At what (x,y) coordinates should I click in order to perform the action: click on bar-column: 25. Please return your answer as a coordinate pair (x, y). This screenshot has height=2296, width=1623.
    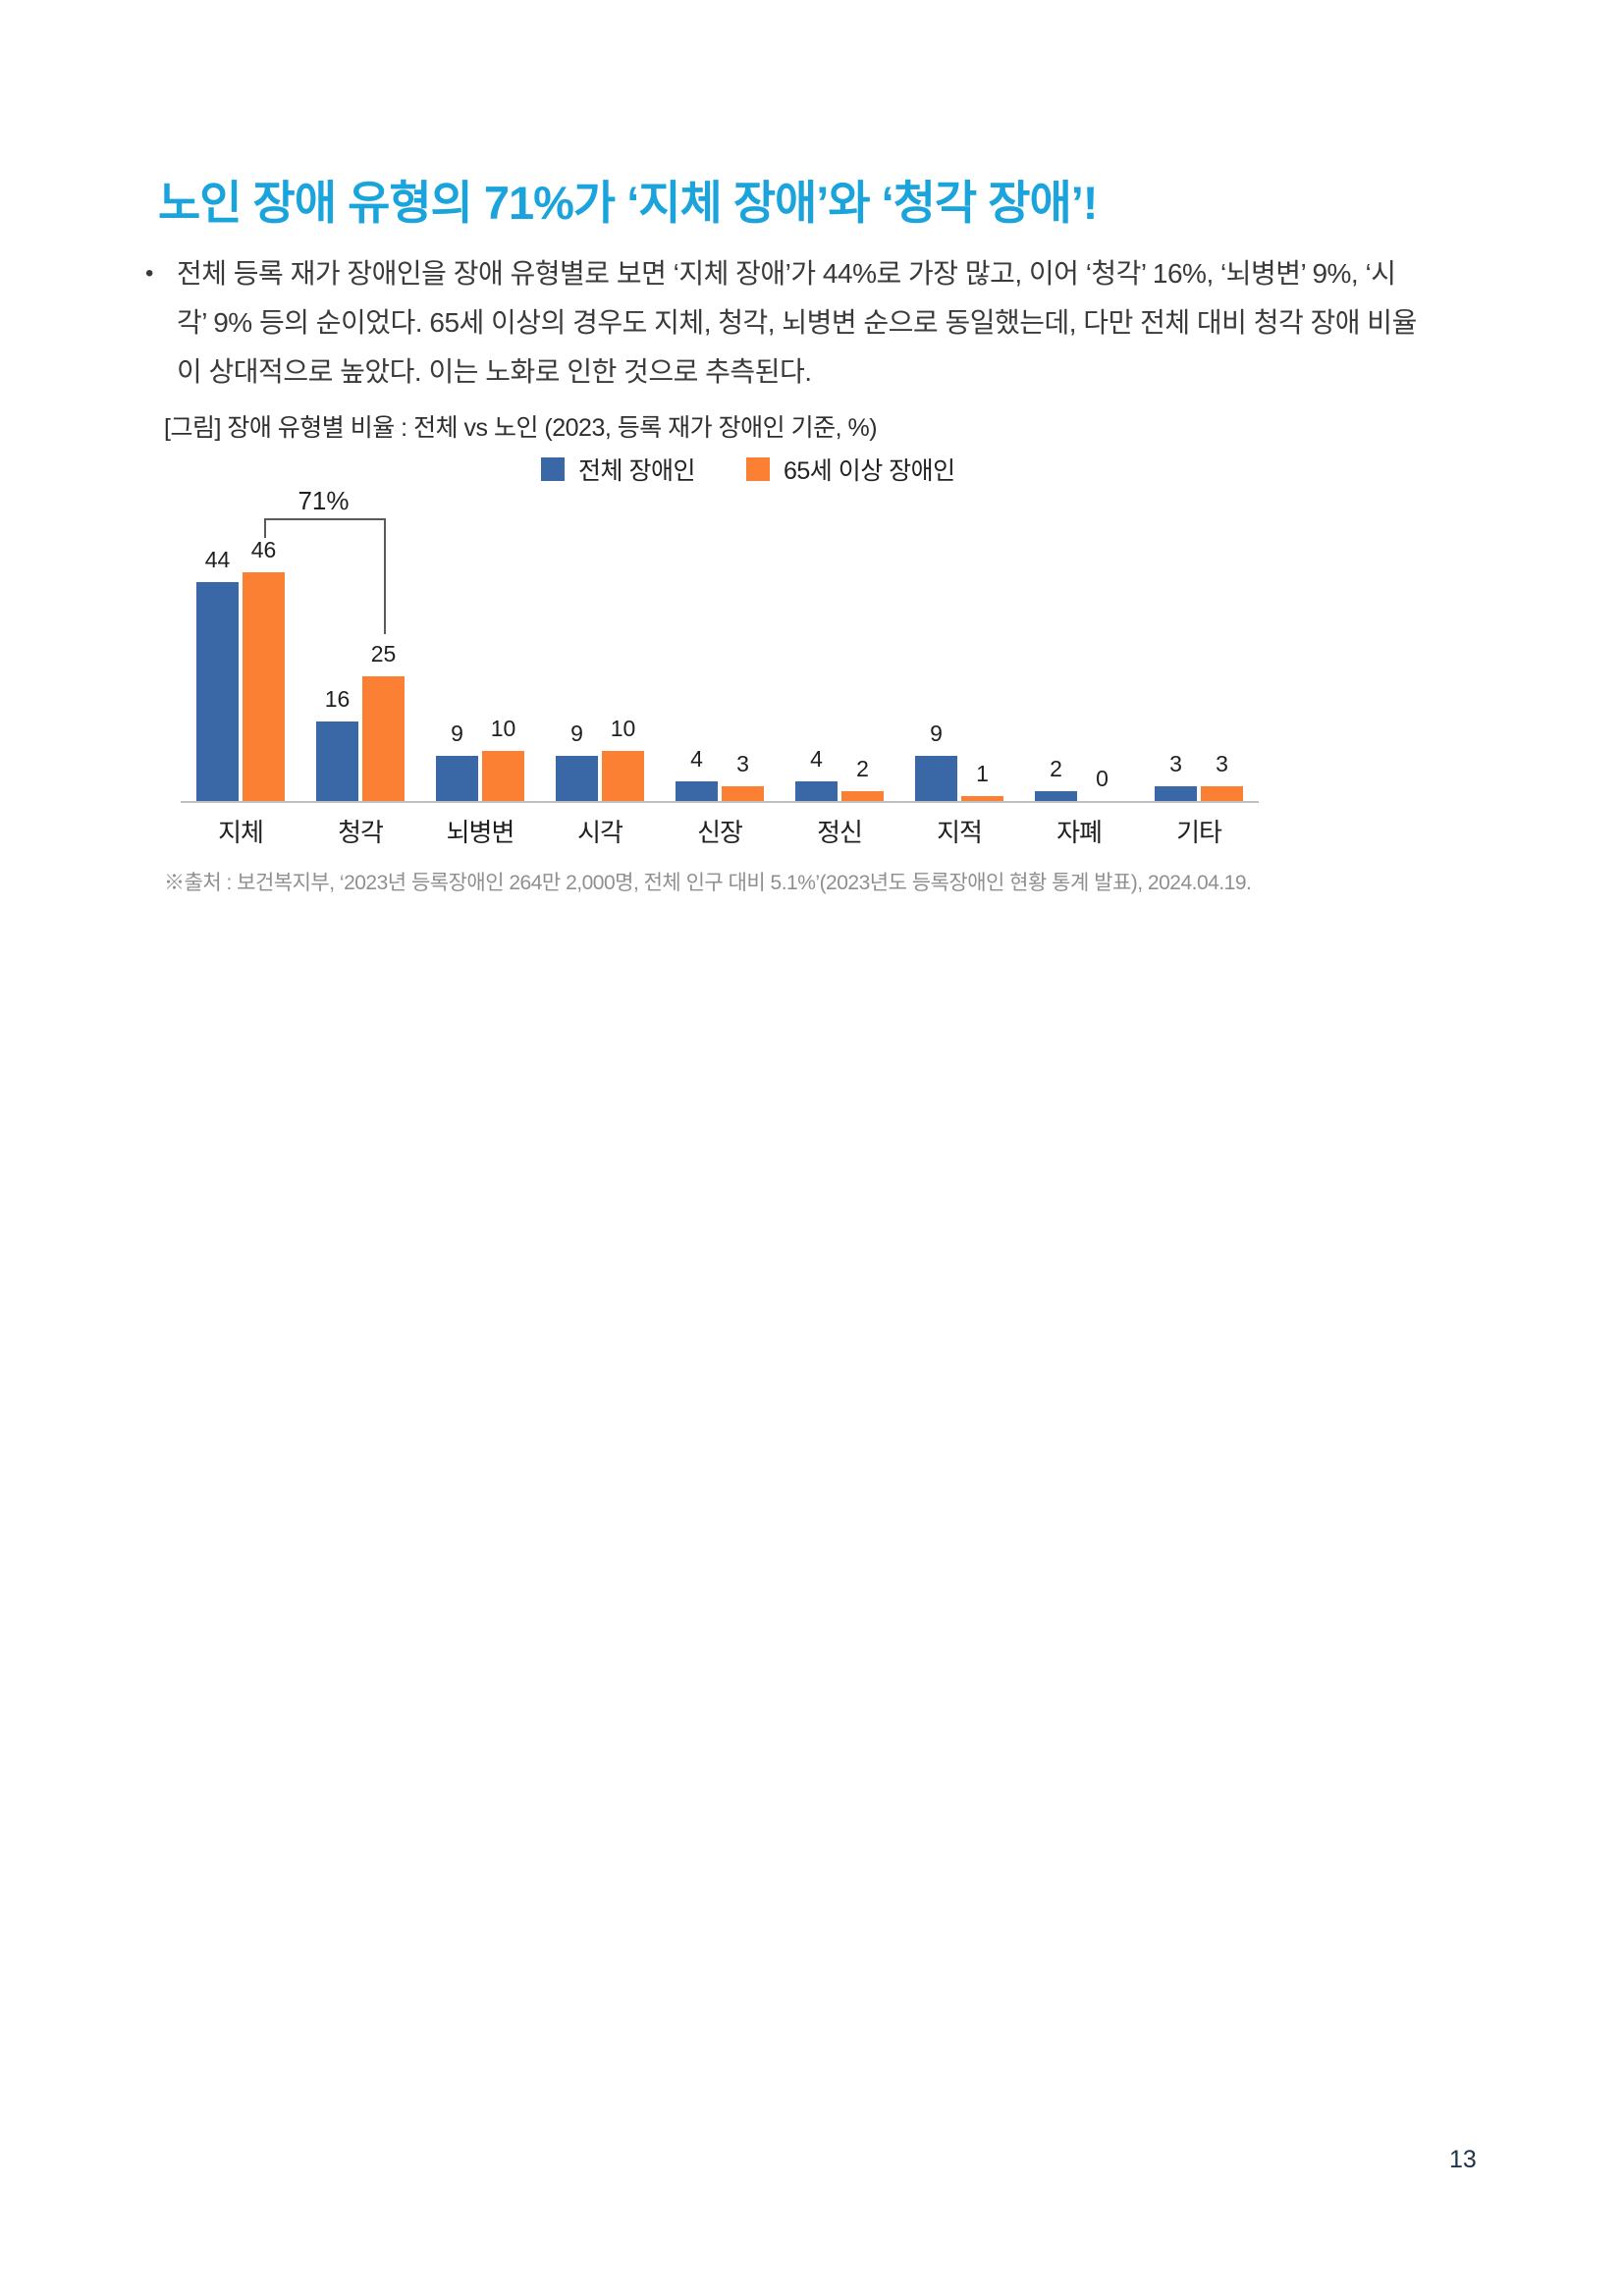
    Looking at the image, I should click on (383, 722).